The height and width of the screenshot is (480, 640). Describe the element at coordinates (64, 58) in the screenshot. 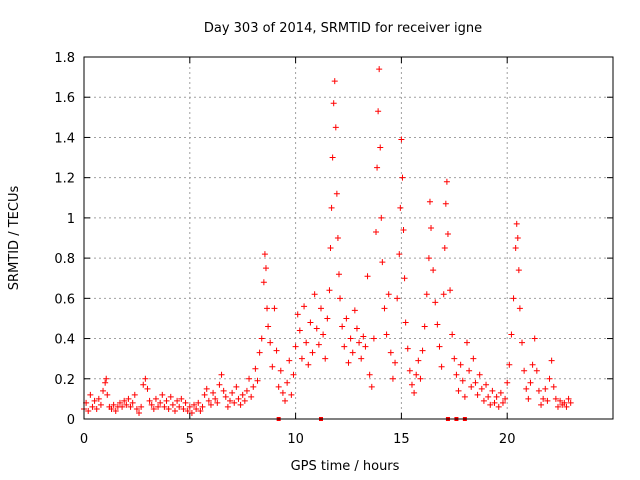

I see `y-tick-label: 1.8` at that location.